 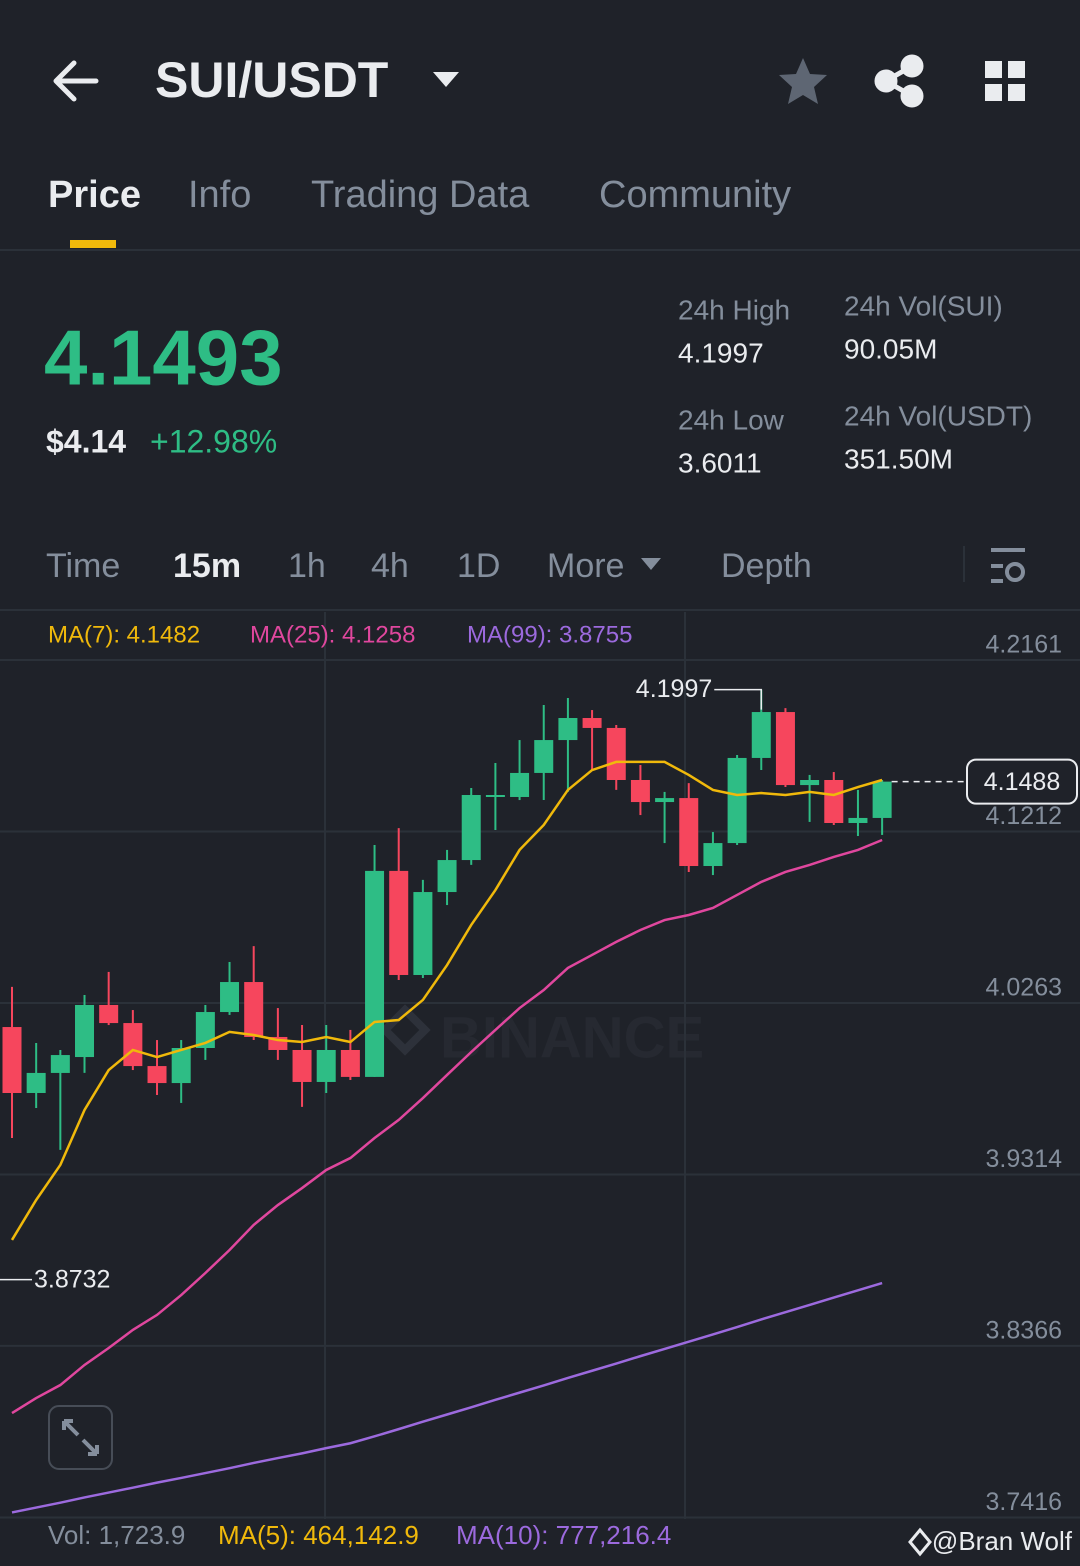 I want to click on stat-label: 24h High, so click(x=734, y=309).